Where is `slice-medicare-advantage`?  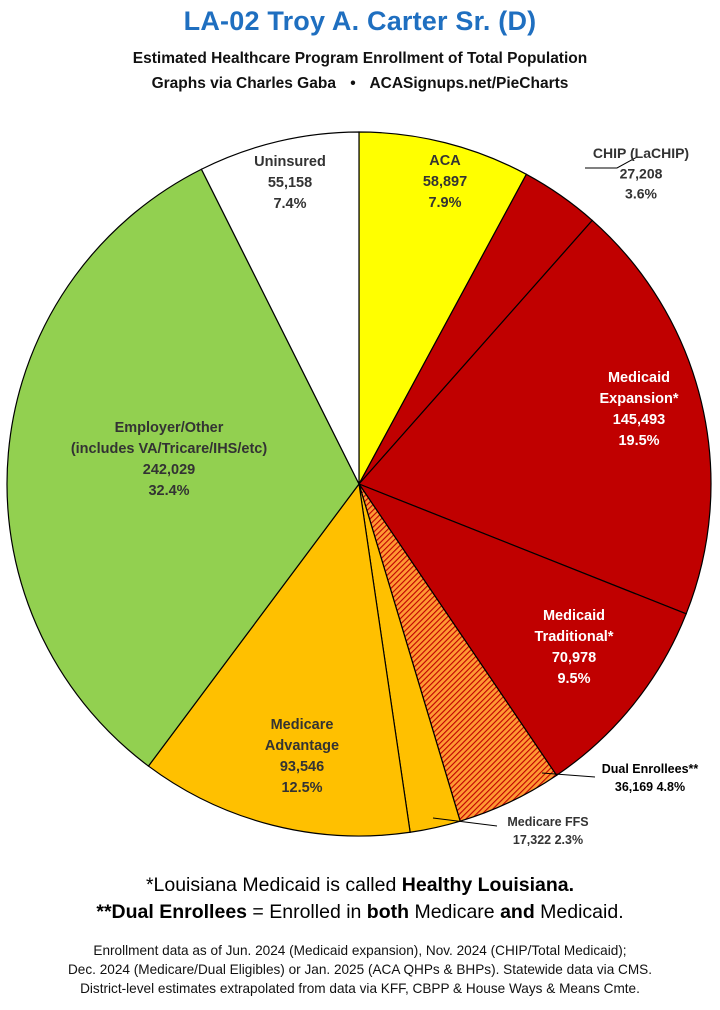
slice-medicare-advantage is located at coordinates (279, 659).